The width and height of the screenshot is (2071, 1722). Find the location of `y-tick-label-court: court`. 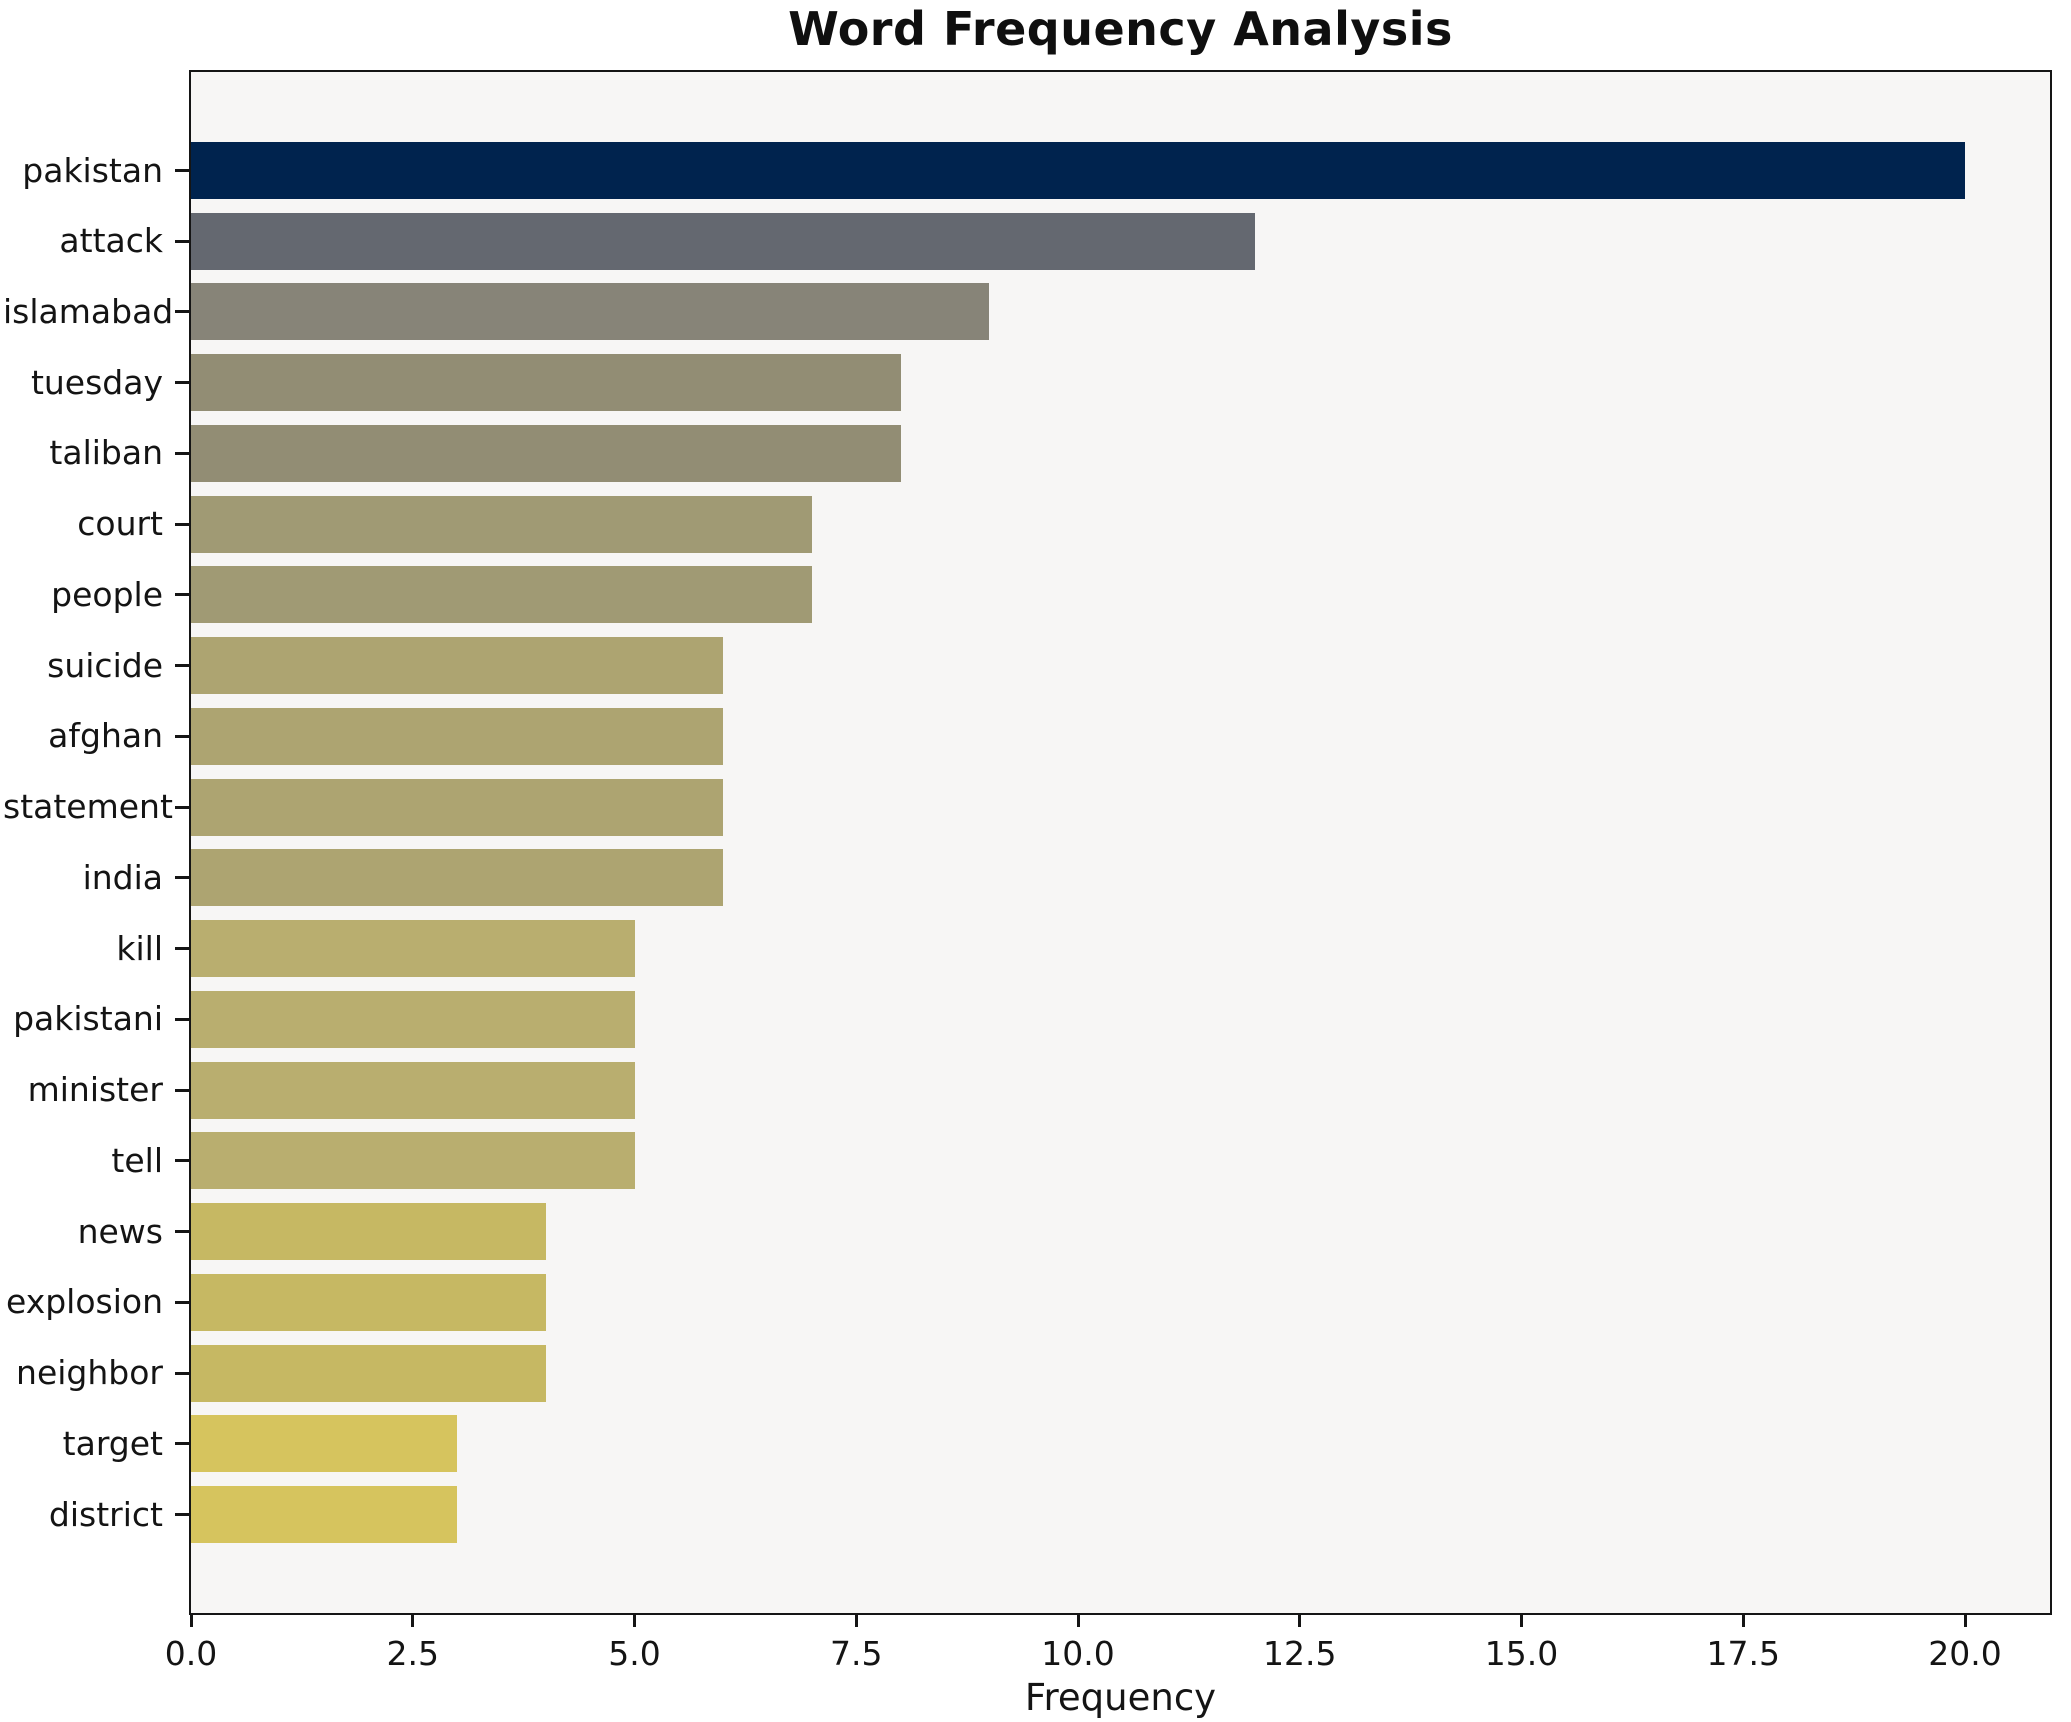

y-tick-label-court: court is located at coordinates (120, 524).